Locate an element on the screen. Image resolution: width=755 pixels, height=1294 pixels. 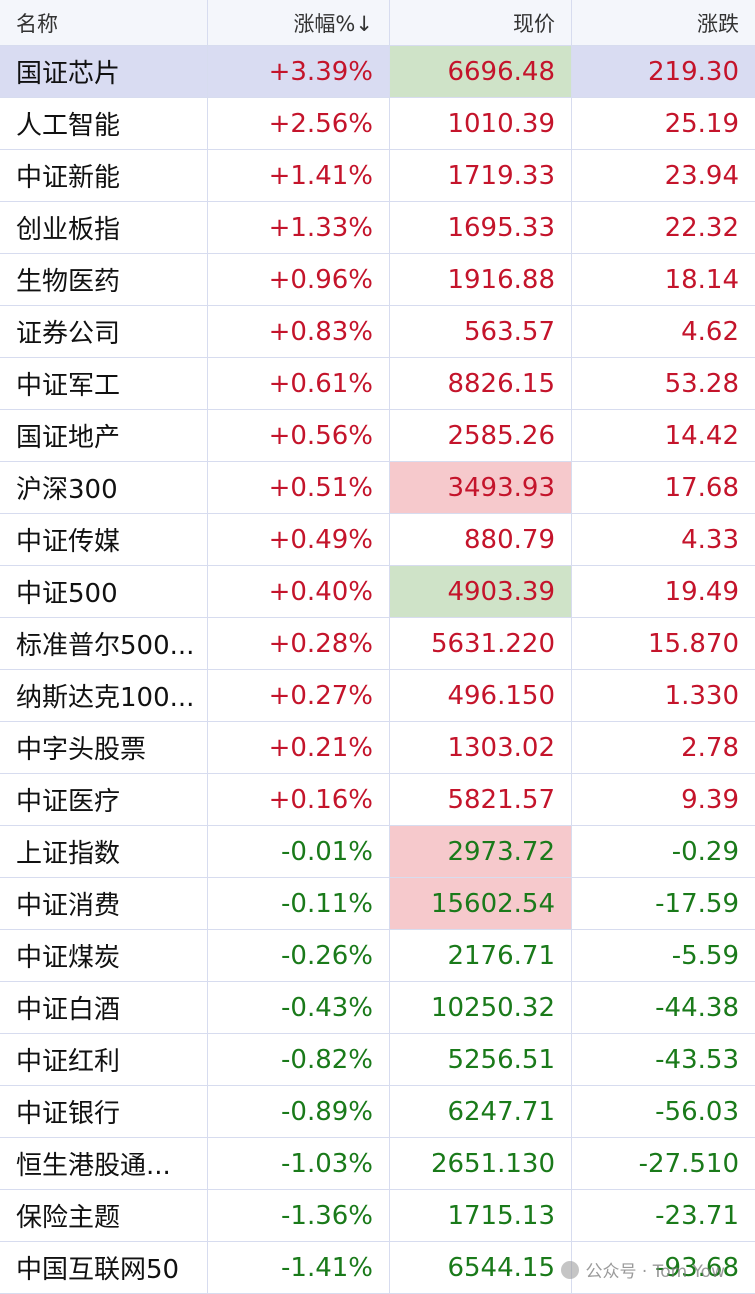
price-change: 17.68 is located at coordinates (701, 487).